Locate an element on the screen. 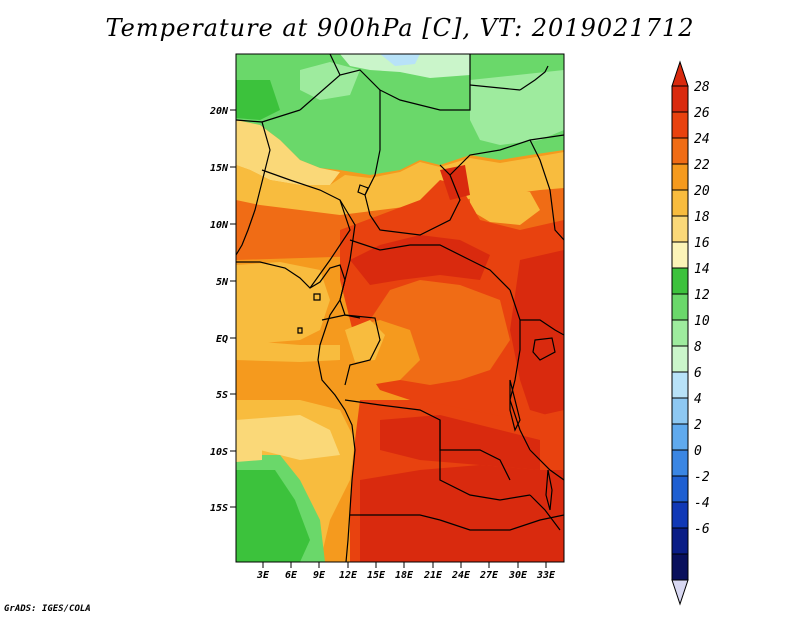  field-sahara-edge is located at coordinates (405, 66).